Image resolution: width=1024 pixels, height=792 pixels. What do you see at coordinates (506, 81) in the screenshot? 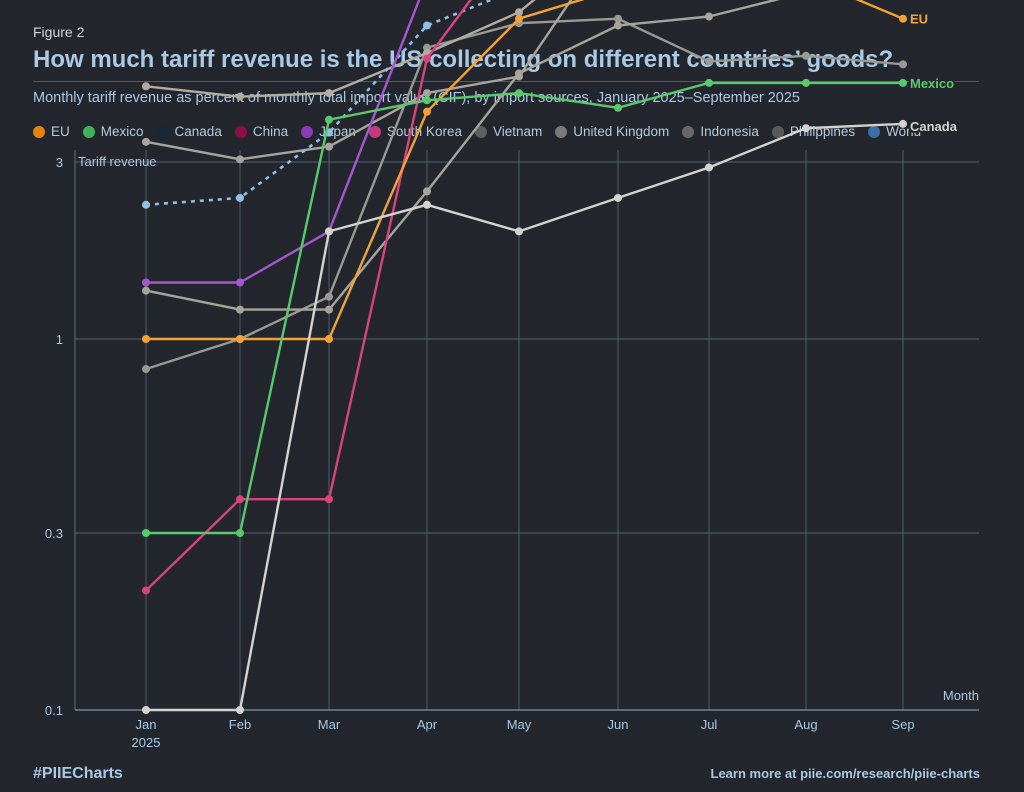
I see `title-divider` at bounding box center [506, 81].